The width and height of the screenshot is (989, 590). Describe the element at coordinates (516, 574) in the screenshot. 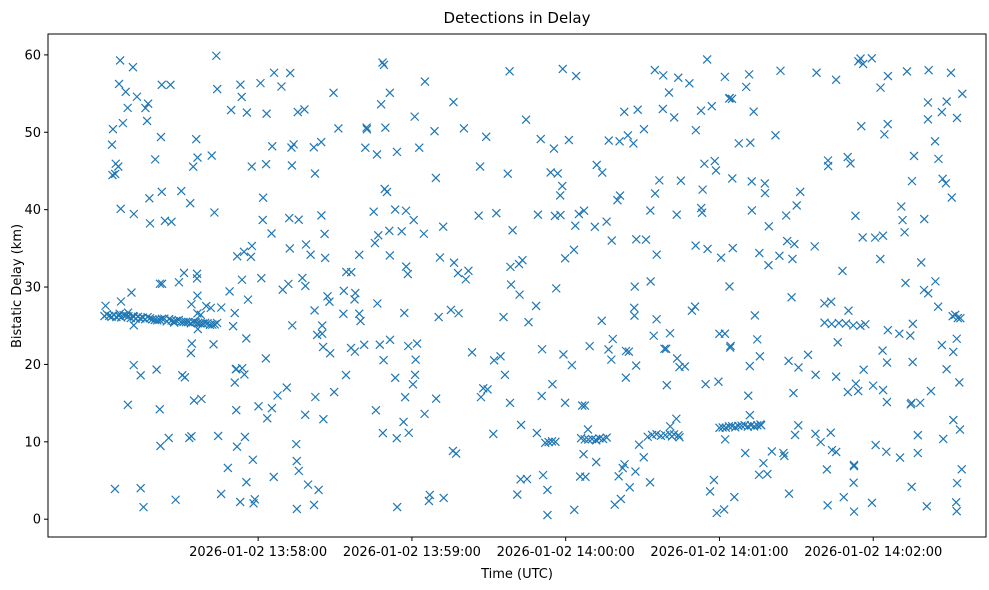

I see `x-axis-label: Time (UTC)` at that location.